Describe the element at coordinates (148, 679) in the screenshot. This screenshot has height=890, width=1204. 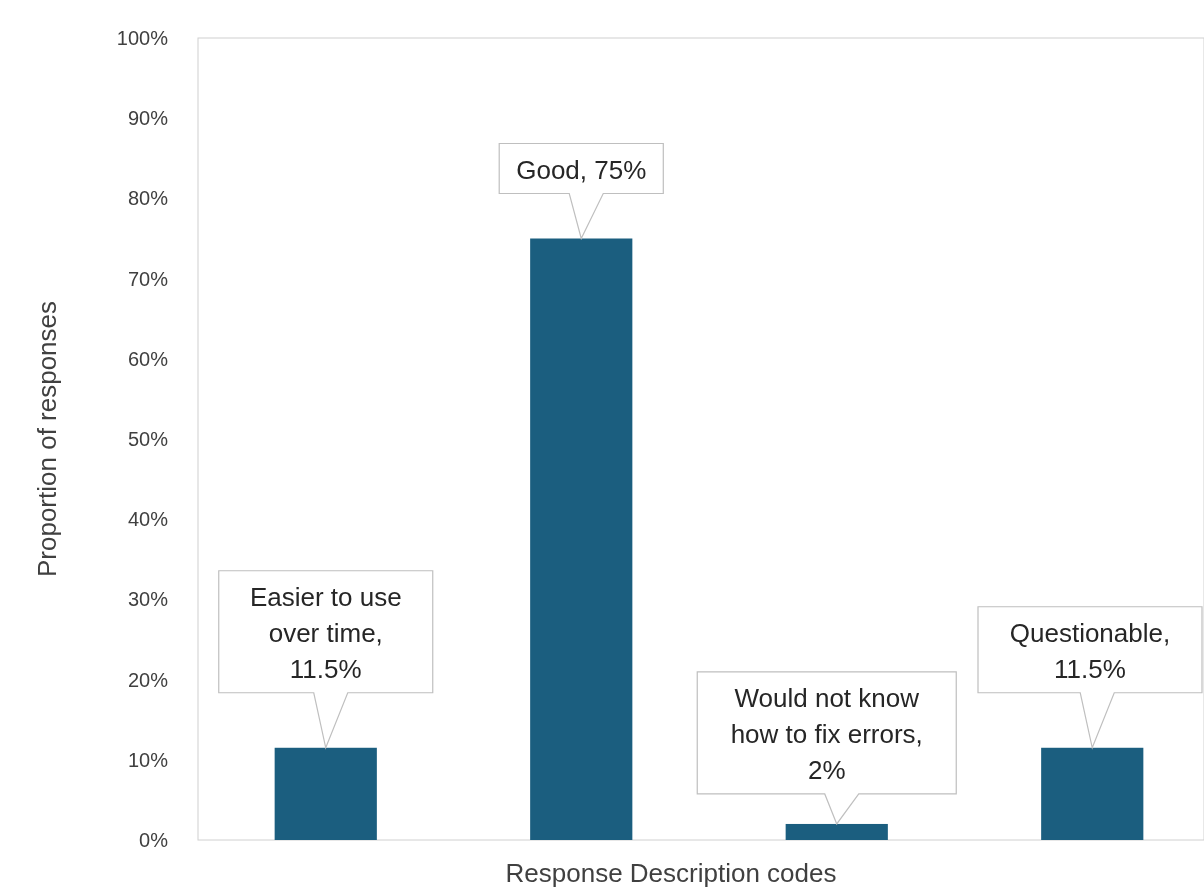
I see `y-tick-label: 20%` at that location.